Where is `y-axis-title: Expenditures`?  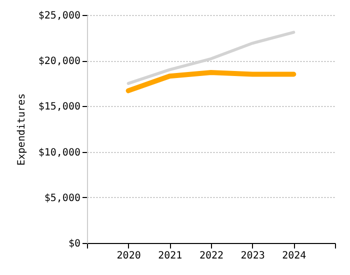 y-axis-title: Expenditures is located at coordinates (22, 129).